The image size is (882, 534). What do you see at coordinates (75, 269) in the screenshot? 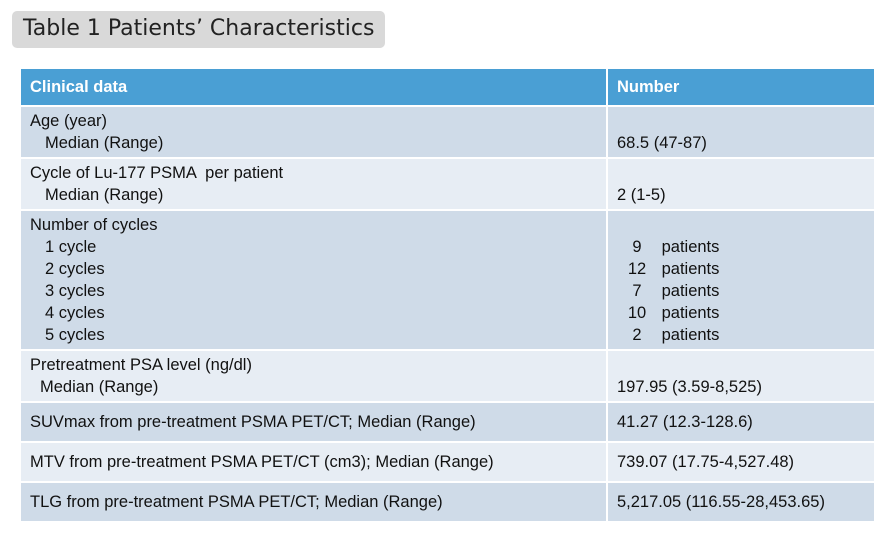
I see `cycle-item-label: 2 cycles` at bounding box center [75, 269].